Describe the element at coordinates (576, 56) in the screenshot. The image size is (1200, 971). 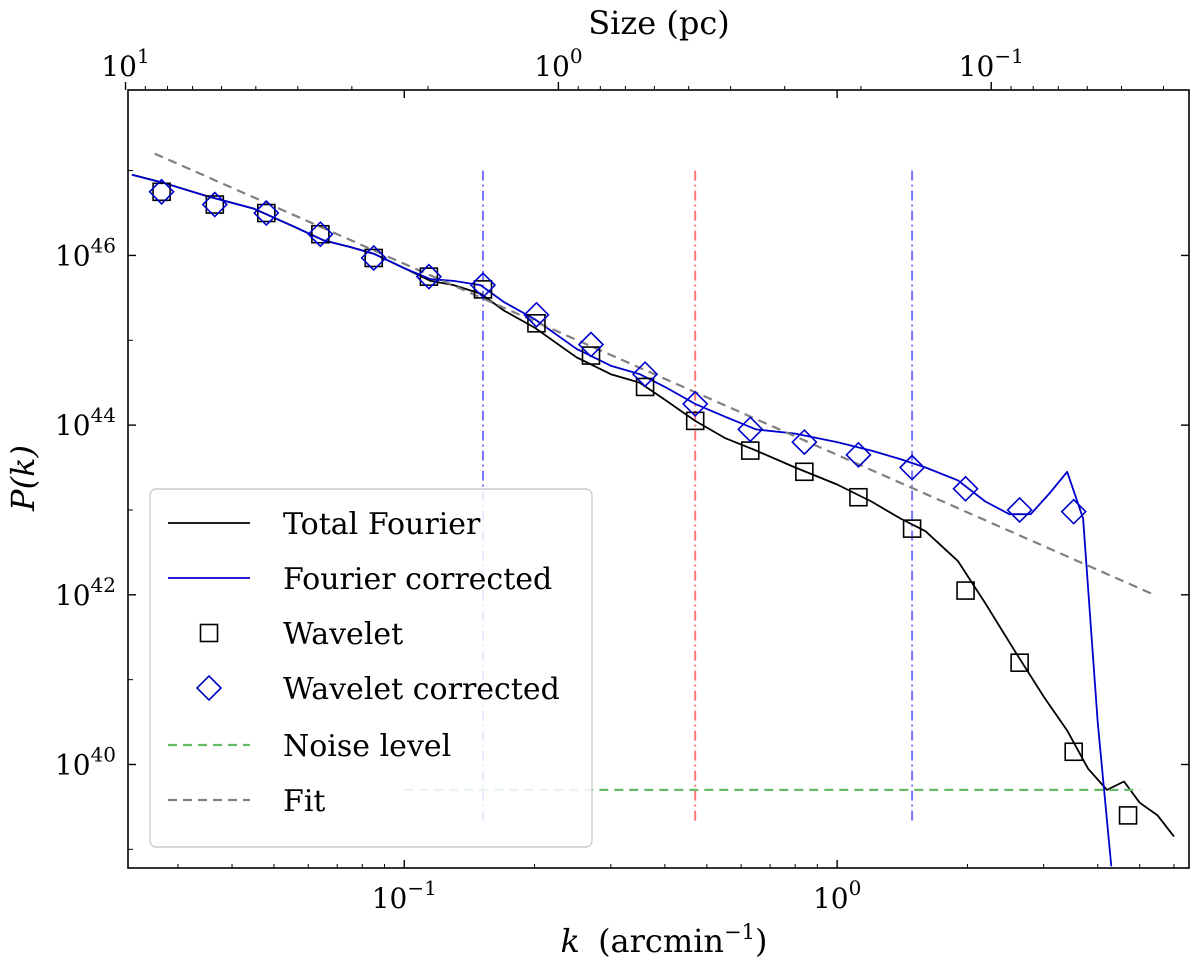
I see `top-tick-label-exp: 0` at that location.